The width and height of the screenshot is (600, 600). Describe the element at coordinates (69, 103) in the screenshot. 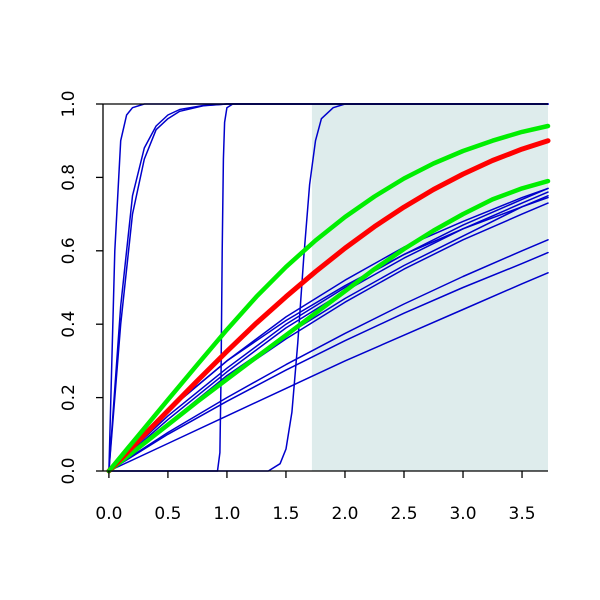

I see `y-tick-label-5: 1.0` at that location.